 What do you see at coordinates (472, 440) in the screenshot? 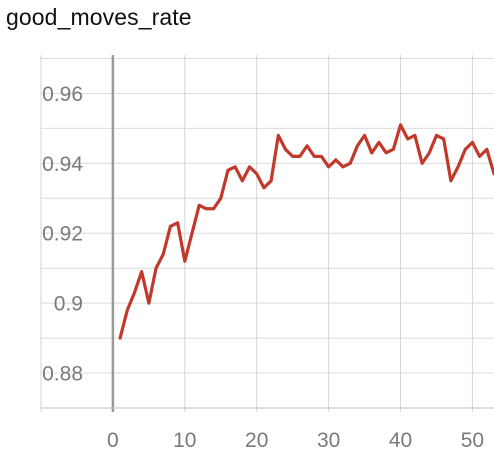
I see `x-tick-label: 50` at bounding box center [472, 440].